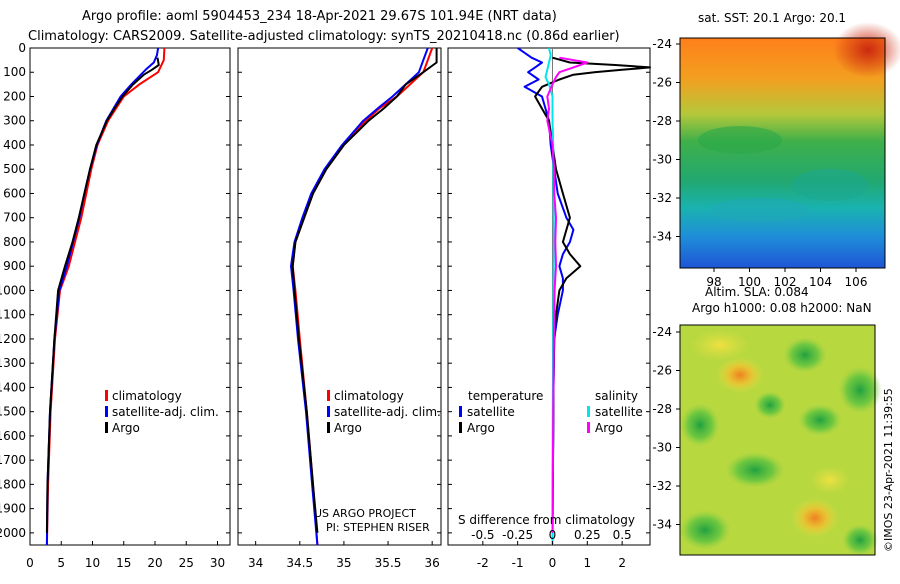  I want to click on x-tick-label: 20, so click(154, 563).